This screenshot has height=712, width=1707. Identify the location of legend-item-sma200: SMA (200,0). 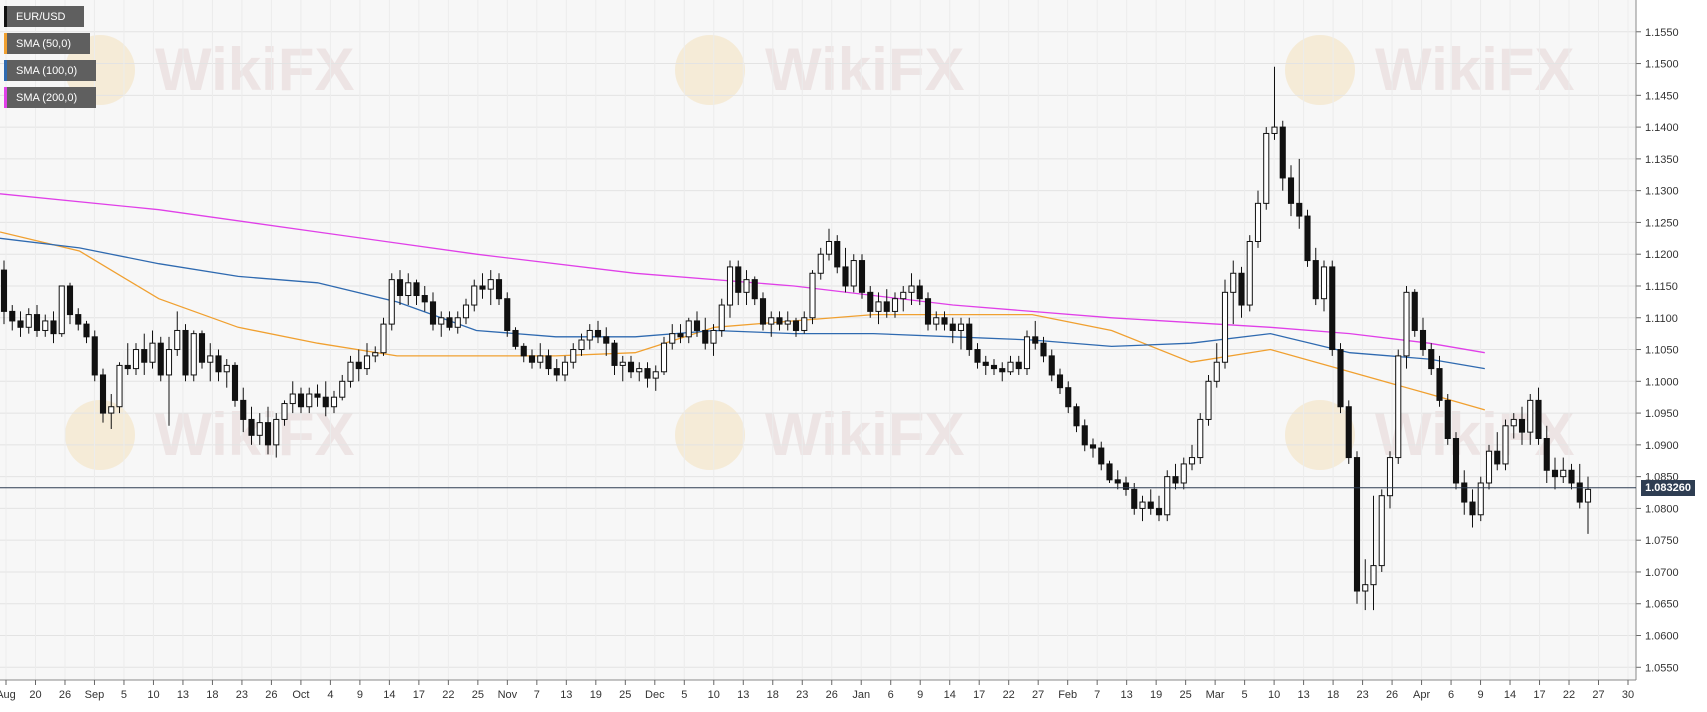
(50, 97).